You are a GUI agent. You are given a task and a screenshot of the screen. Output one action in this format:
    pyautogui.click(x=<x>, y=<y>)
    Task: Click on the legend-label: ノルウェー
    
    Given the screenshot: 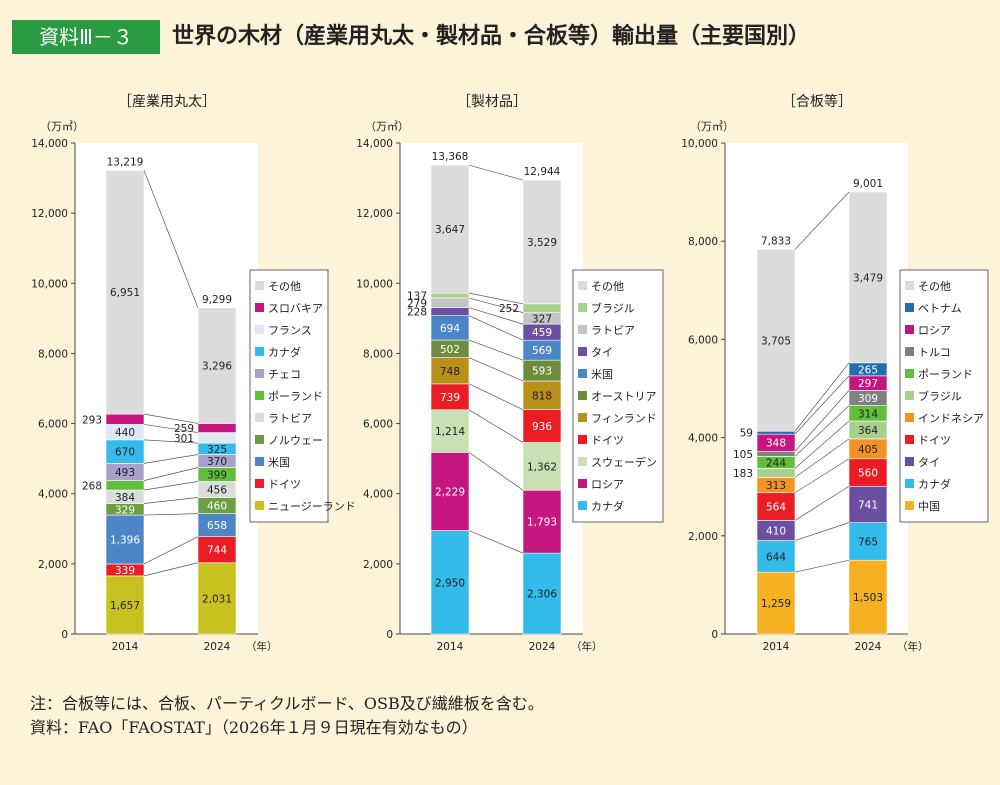 What is the action you would take?
    pyautogui.click(x=295, y=440)
    